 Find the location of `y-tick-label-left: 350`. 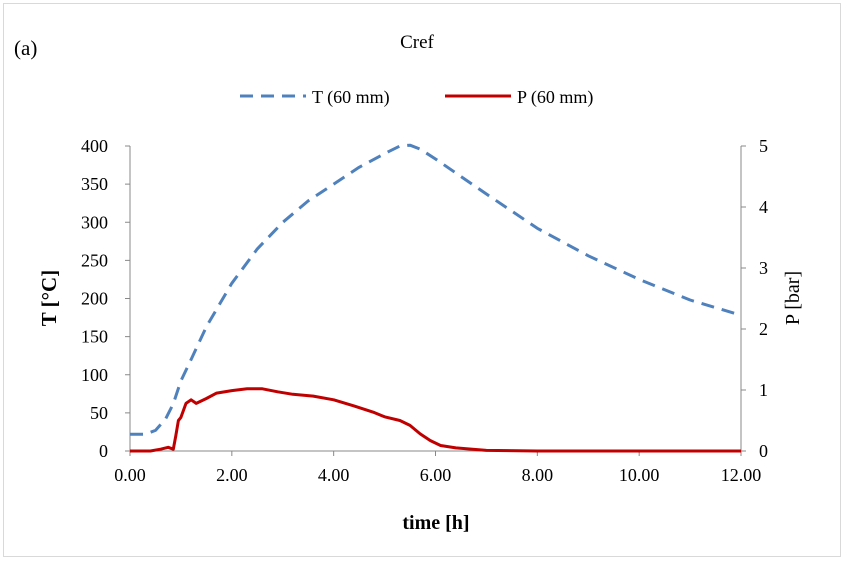

y-tick-label-left: 350 is located at coordinates (94, 184).